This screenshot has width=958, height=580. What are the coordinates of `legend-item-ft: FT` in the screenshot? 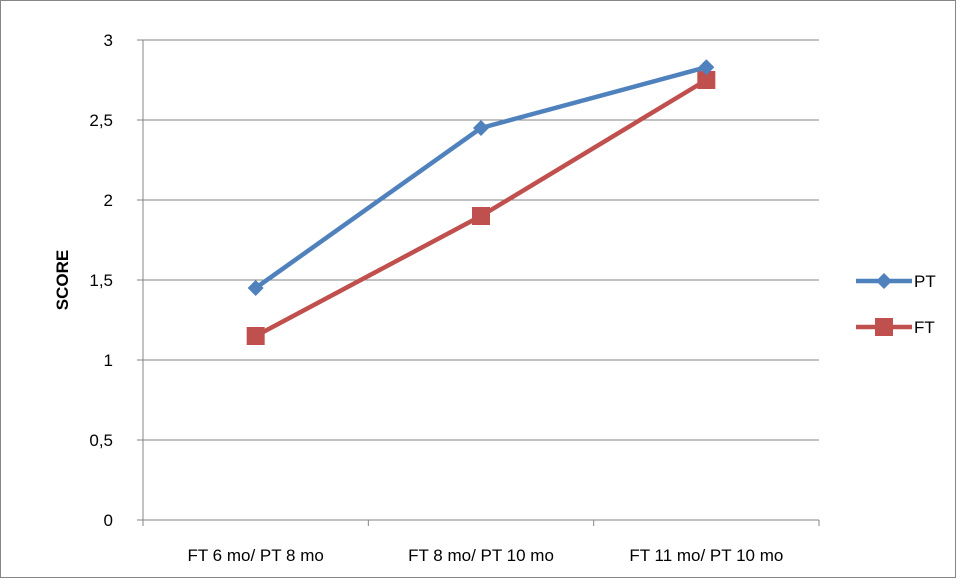 It's located at (895, 327).